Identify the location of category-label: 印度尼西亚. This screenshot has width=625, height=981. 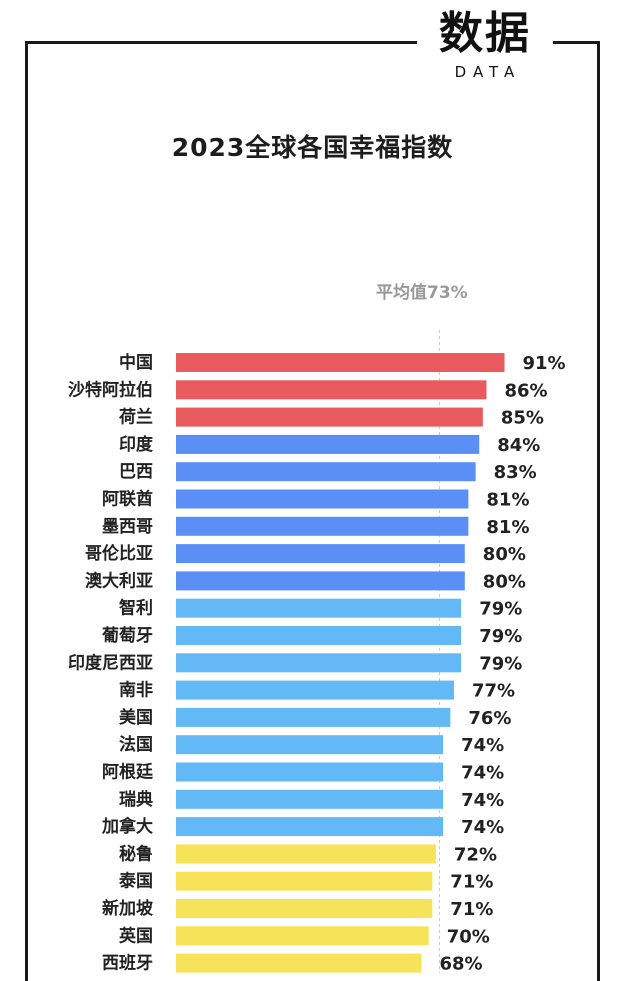
(110, 662).